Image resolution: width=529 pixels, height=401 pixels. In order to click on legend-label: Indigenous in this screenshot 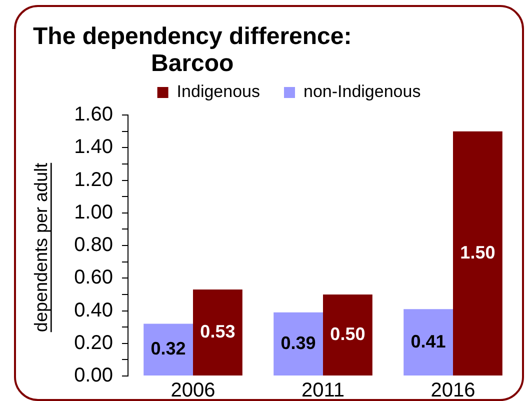, I will do `click(218, 92)`.